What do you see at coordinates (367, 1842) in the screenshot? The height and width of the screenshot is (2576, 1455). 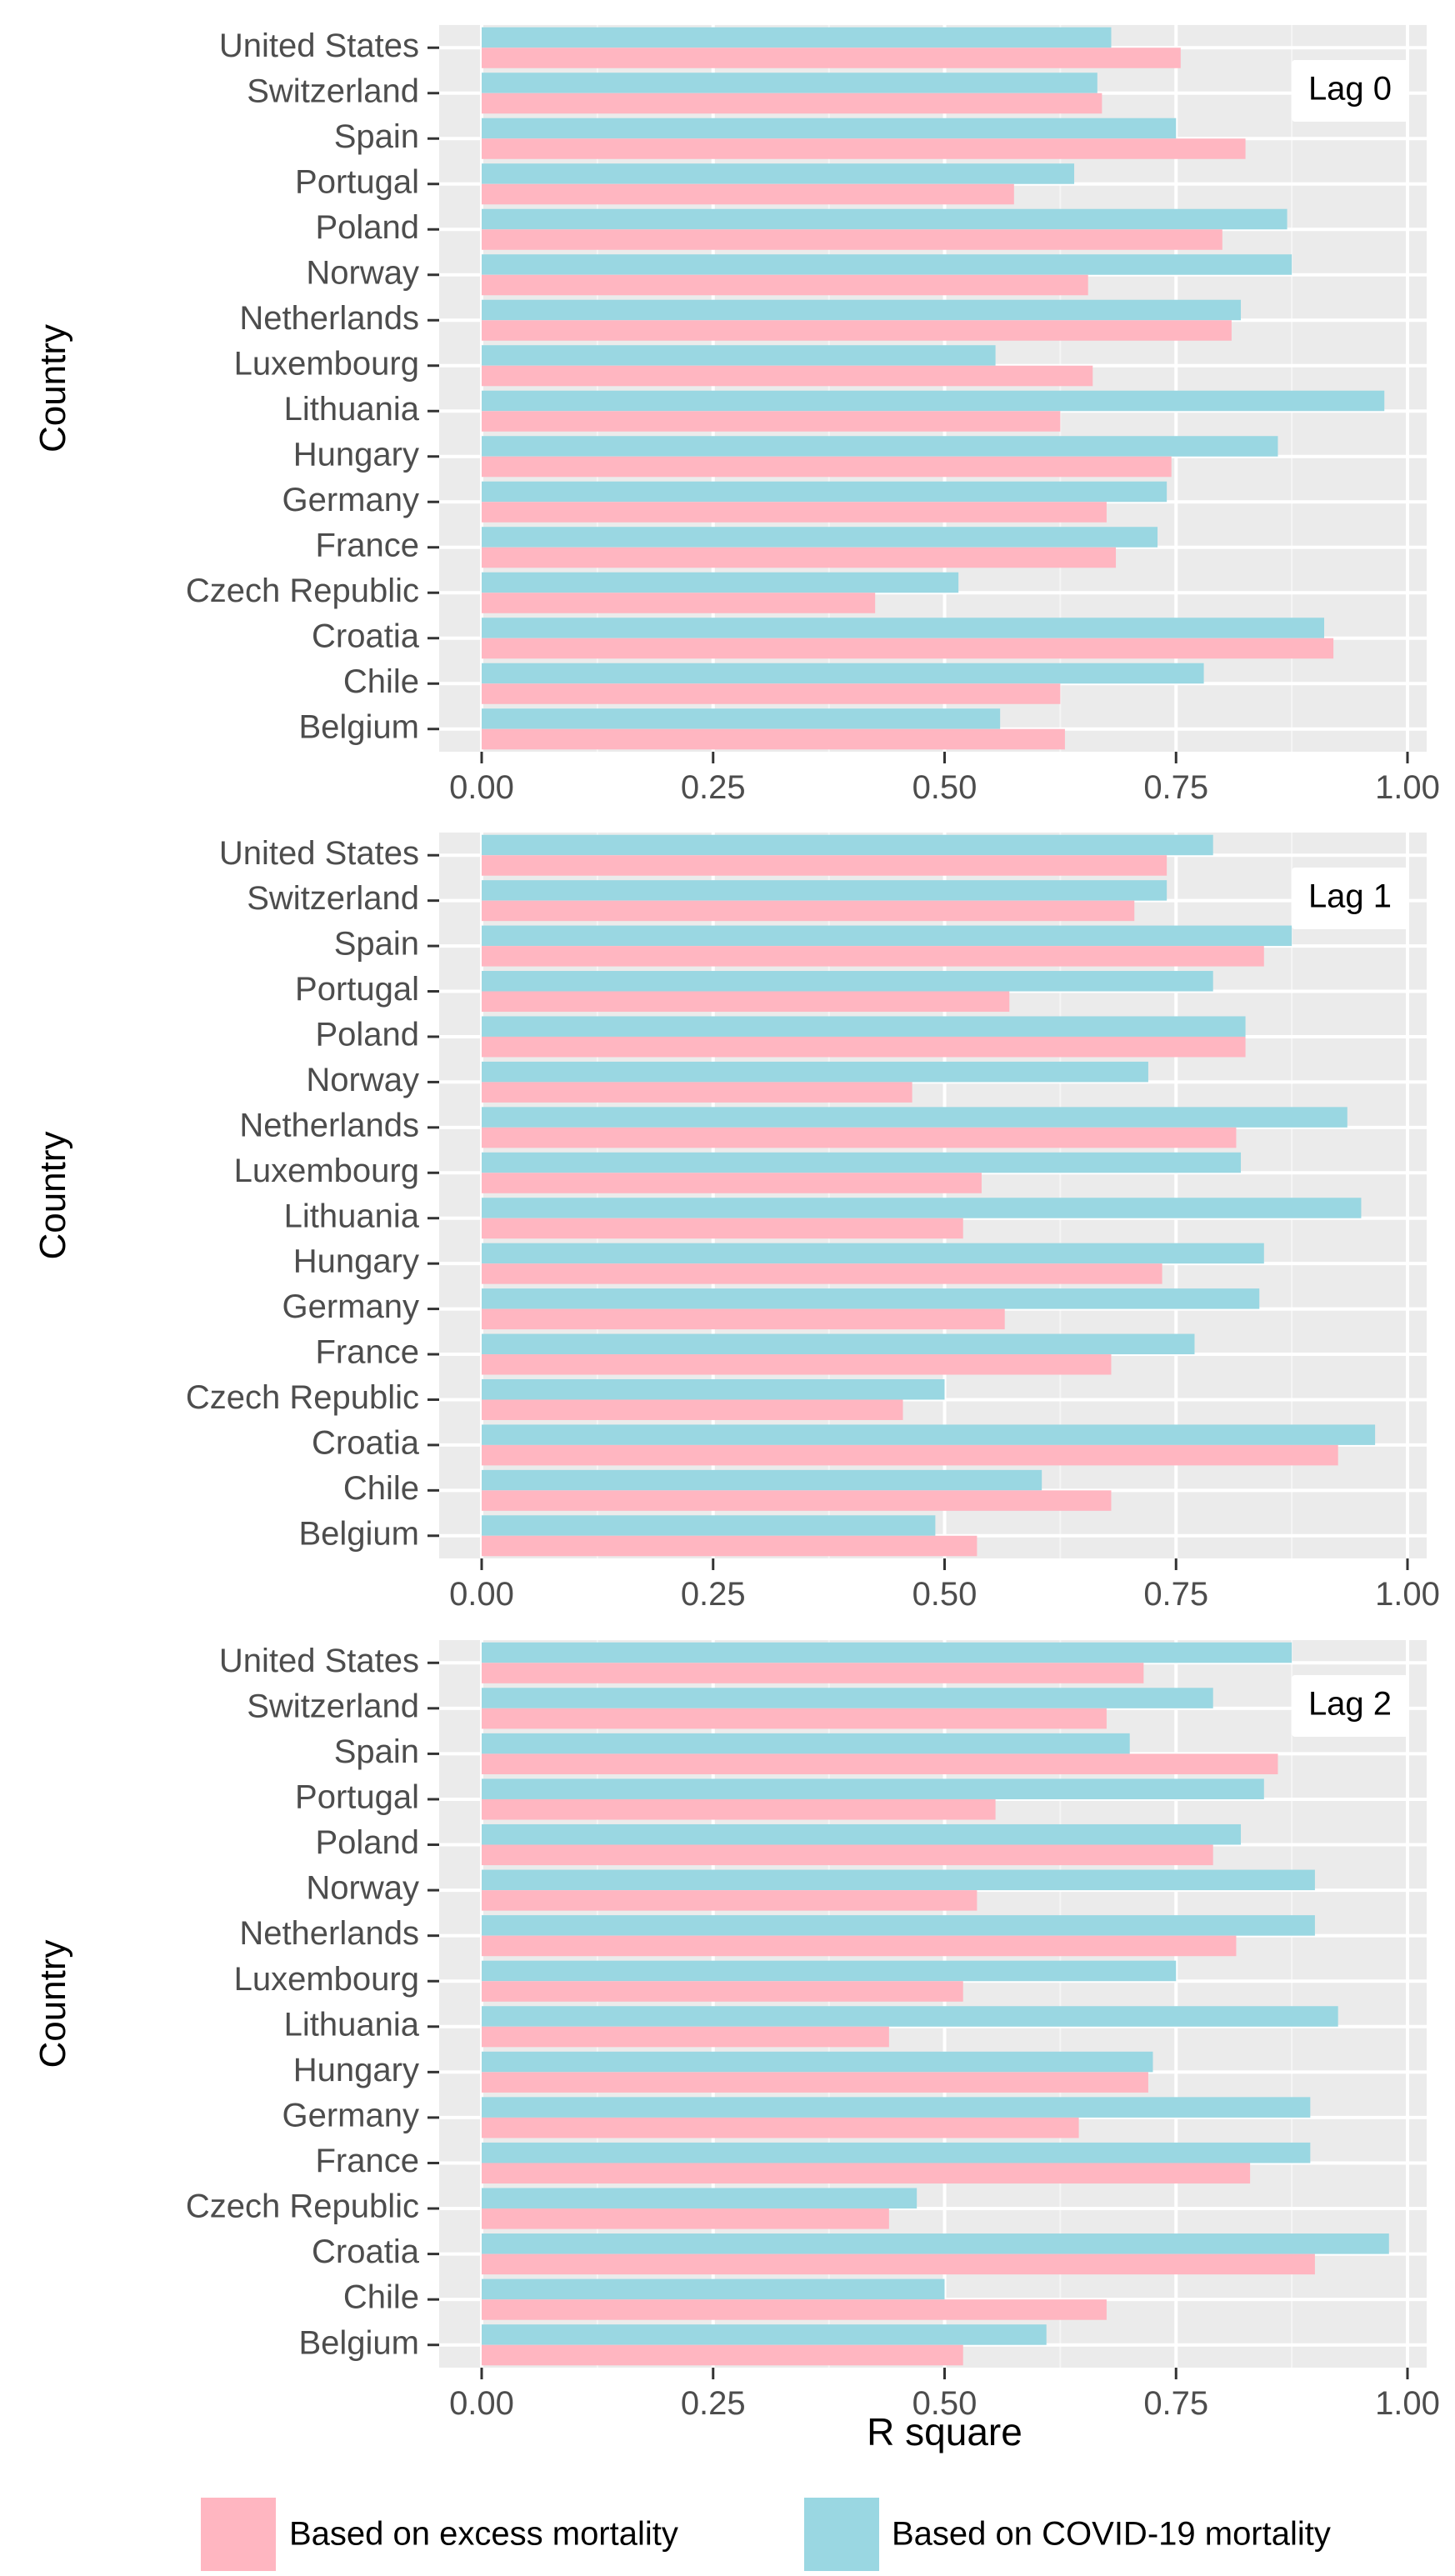 I see `y-tick-label: Poland` at bounding box center [367, 1842].